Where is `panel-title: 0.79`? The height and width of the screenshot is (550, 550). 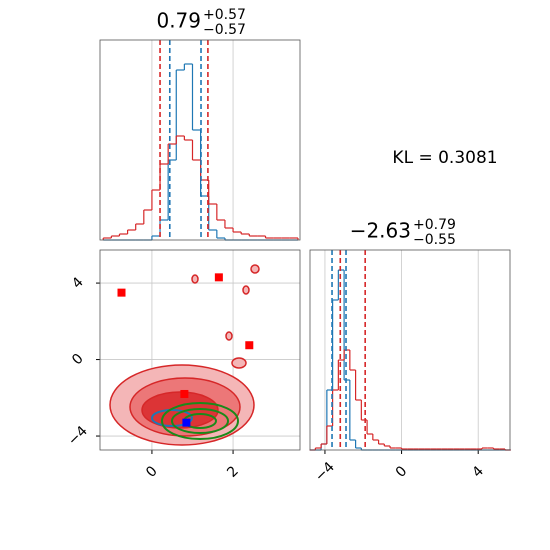
panel-title: 0.79 is located at coordinates (178, 21).